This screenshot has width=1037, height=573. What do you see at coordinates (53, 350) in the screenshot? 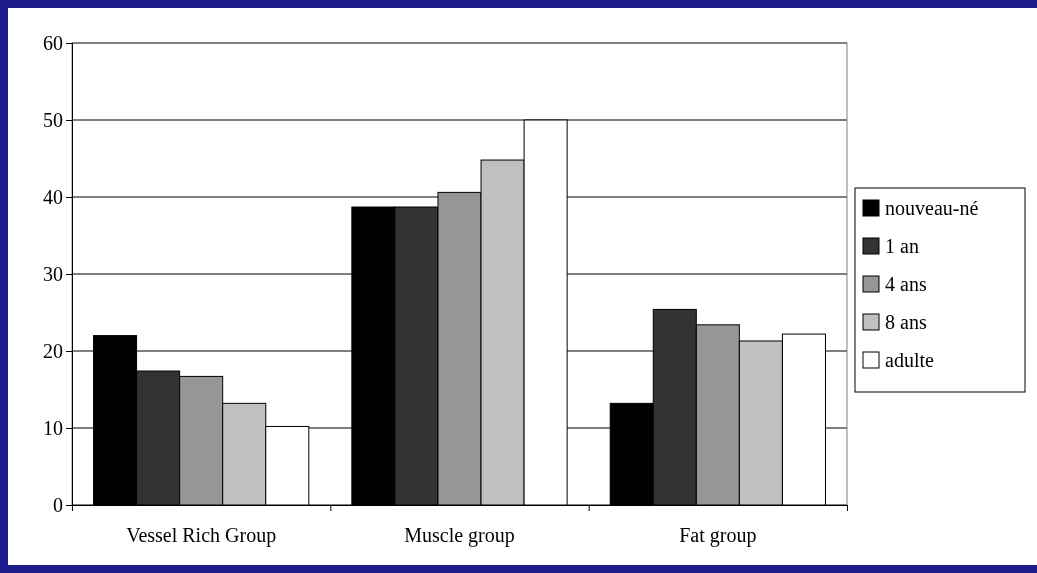
I see `y-tick-label: 20` at bounding box center [53, 350].